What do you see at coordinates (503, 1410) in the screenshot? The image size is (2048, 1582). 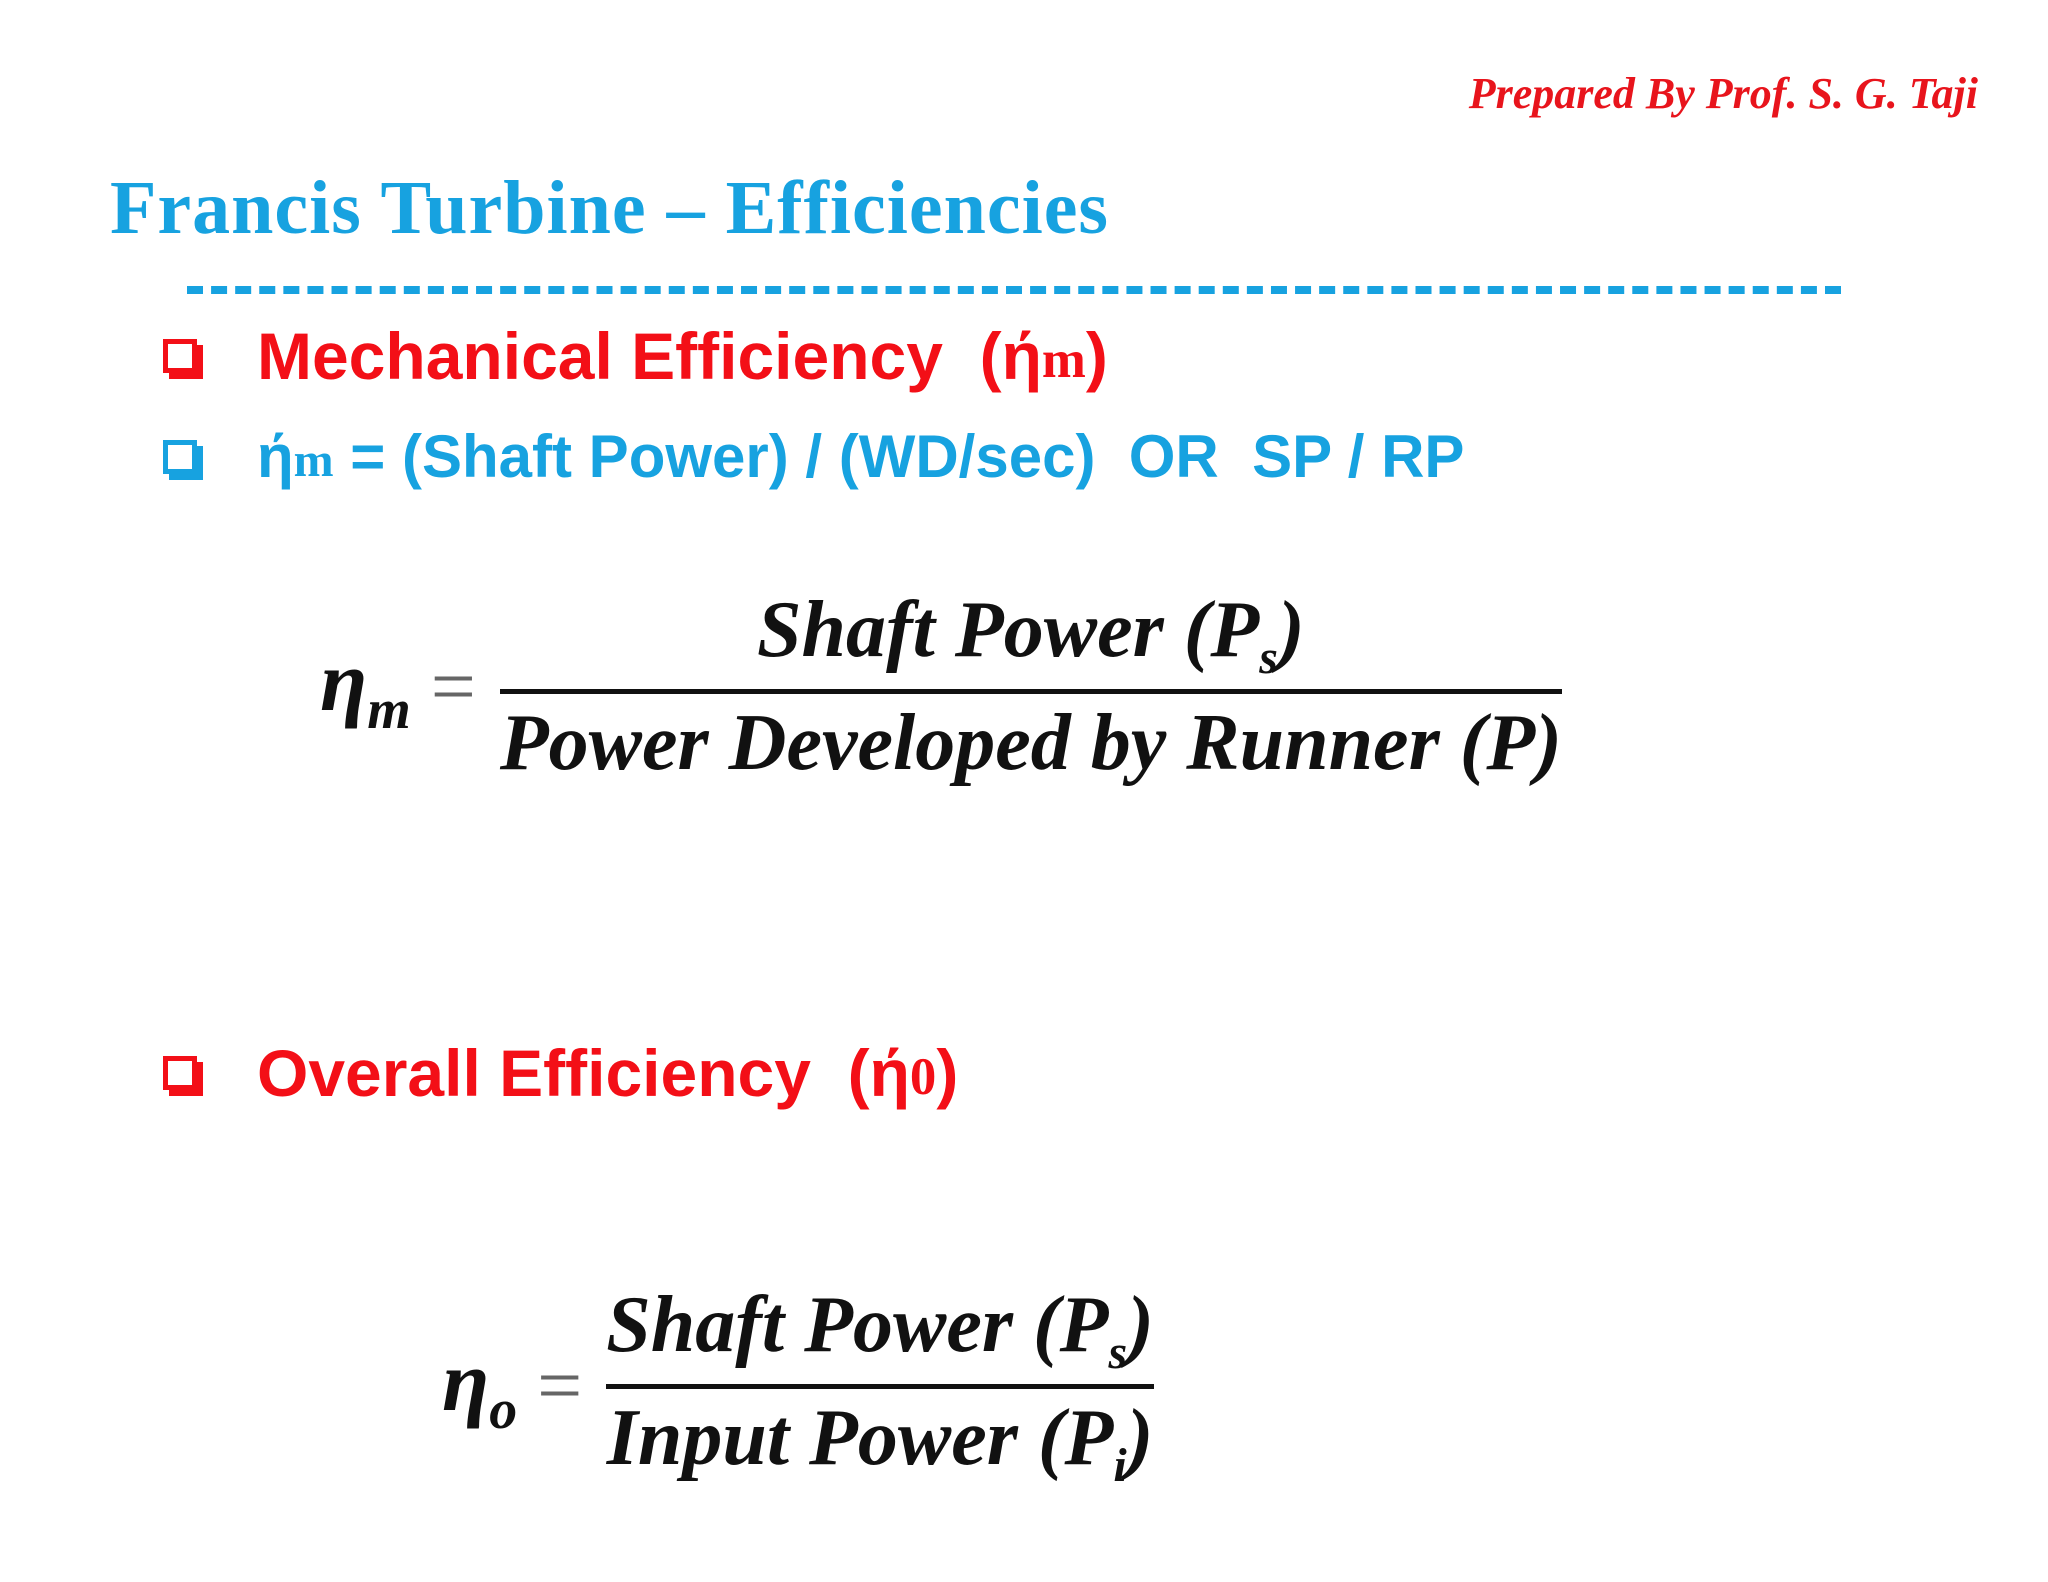 I see `symbol-sub: o` at bounding box center [503, 1410].